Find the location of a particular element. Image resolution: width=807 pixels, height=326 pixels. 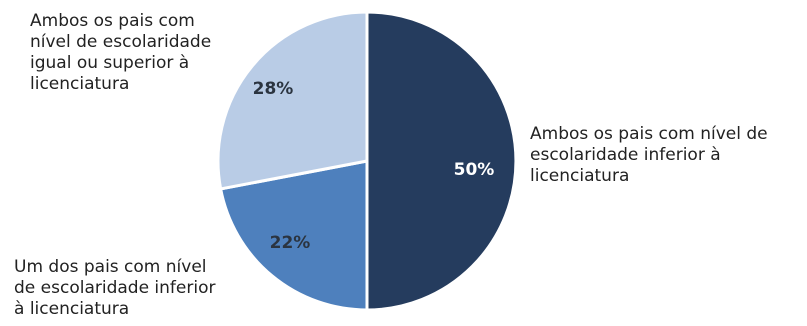

slice-value-label-22: 22% is located at coordinates (290, 243).